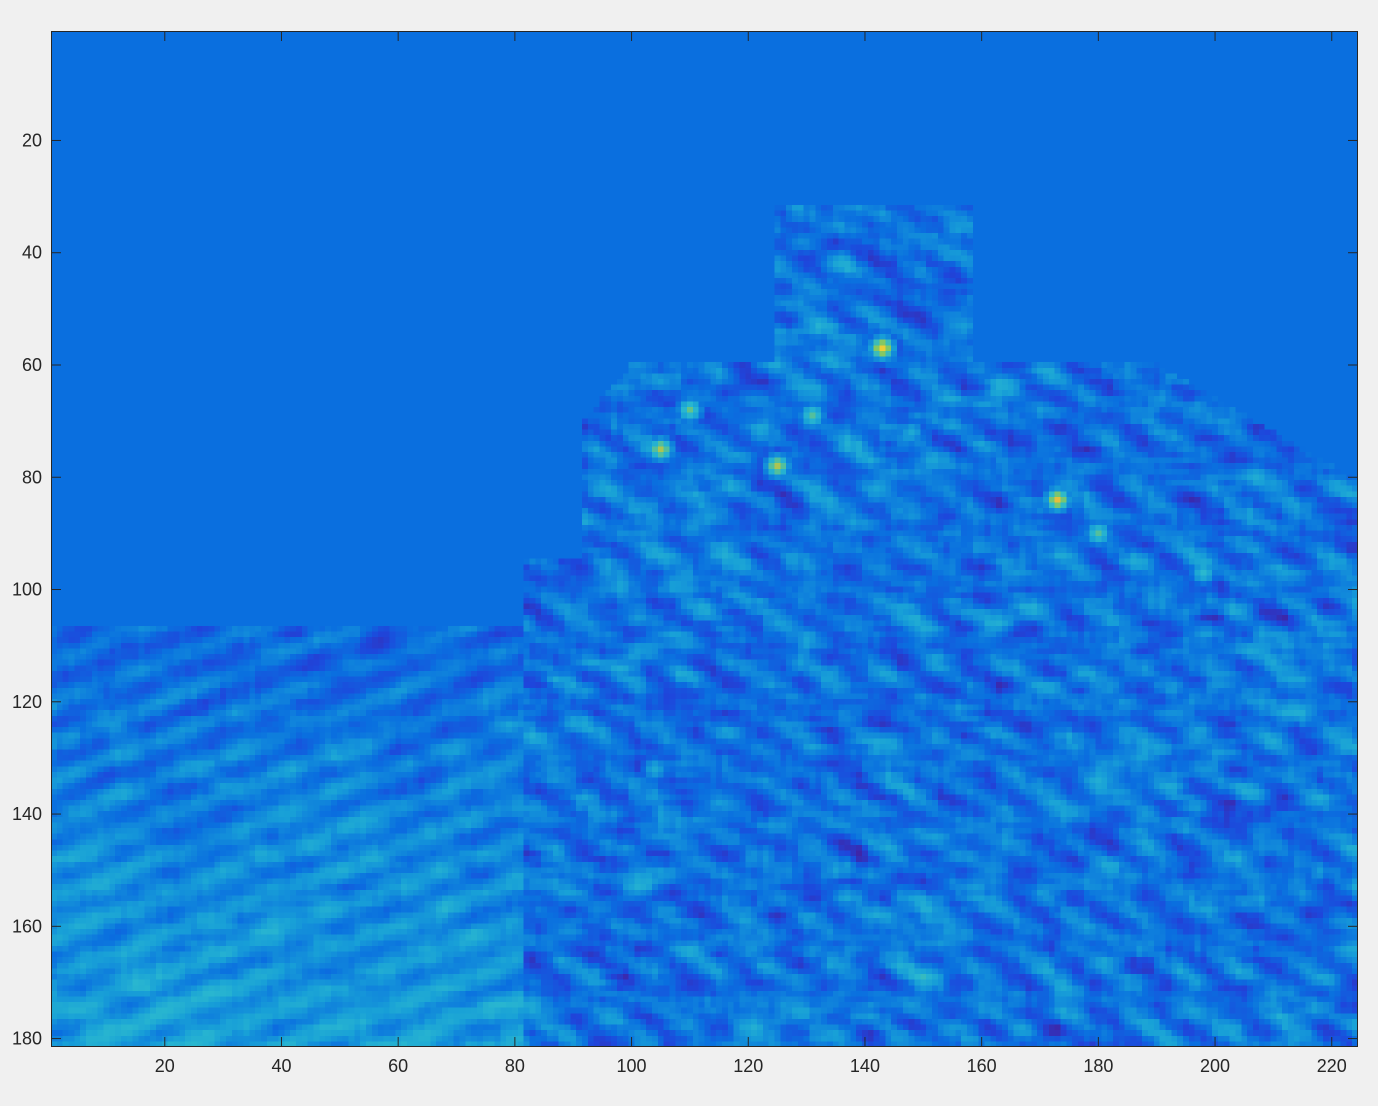 The height and width of the screenshot is (1106, 1378). I want to click on y-tick-label: 80, so click(32, 477).